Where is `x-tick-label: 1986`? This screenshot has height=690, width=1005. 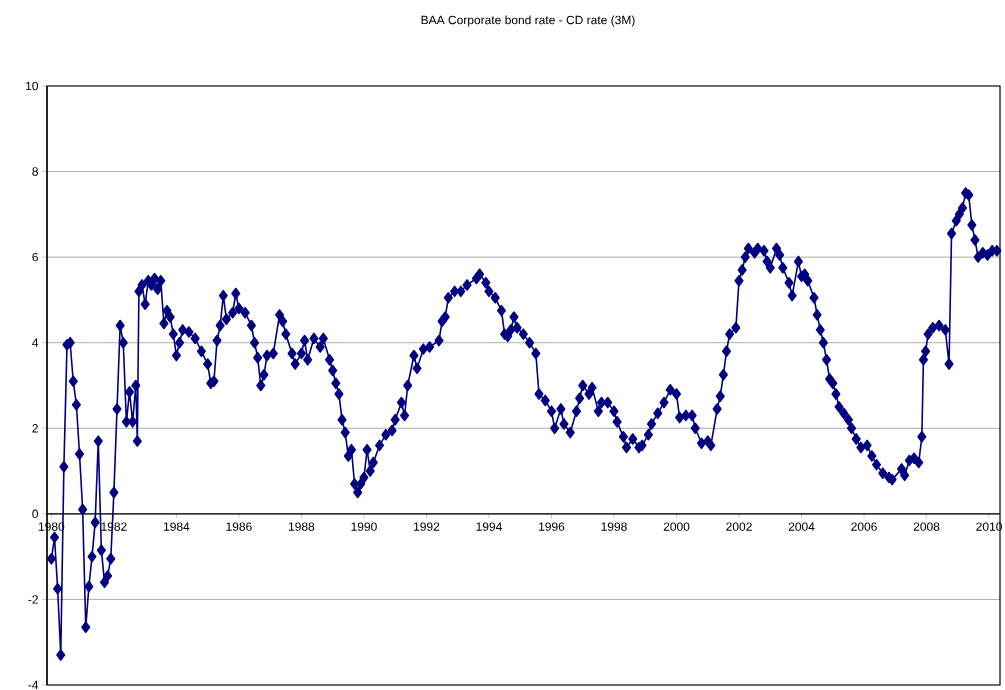 x-tick-label: 1986 is located at coordinates (239, 526).